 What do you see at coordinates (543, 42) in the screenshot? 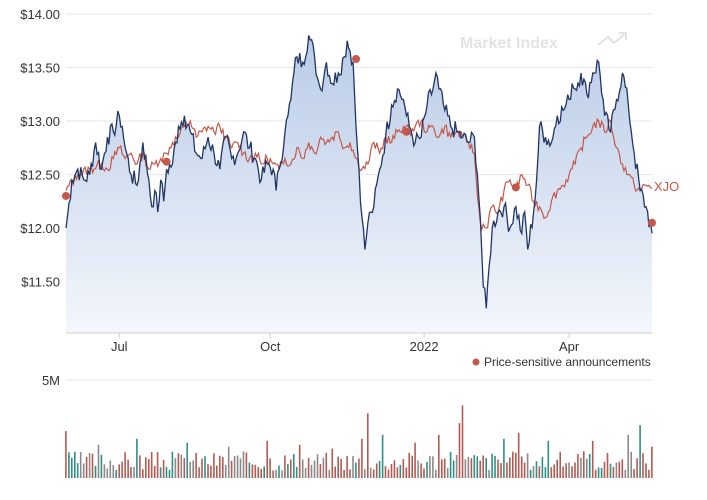
I see `watermark: Market Index` at bounding box center [543, 42].